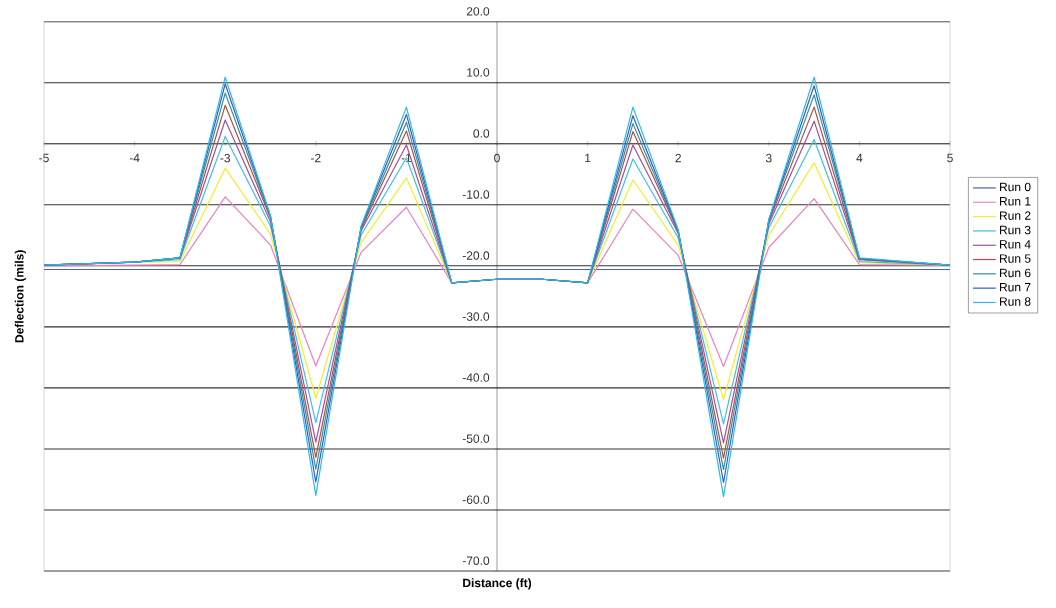 The image size is (1056, 608). Describe the element at coordinates (1015, 301) in the screenshot. I see `legend-label: Run 8` at that location.